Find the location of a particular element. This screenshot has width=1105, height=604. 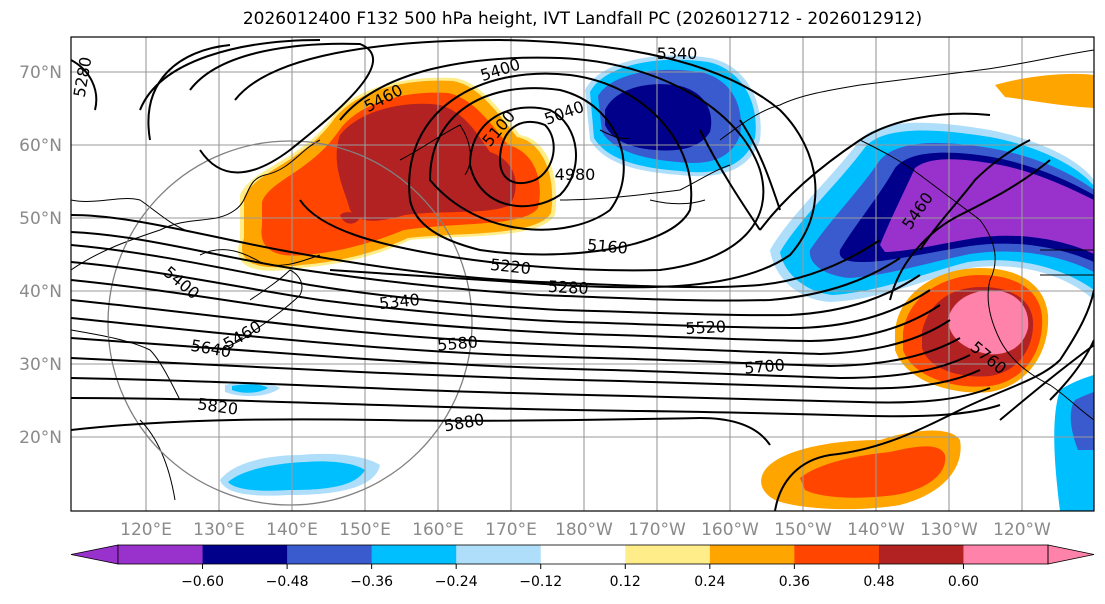

colorbar-tick-label: 0.60 is located at coordinates (963, 582).